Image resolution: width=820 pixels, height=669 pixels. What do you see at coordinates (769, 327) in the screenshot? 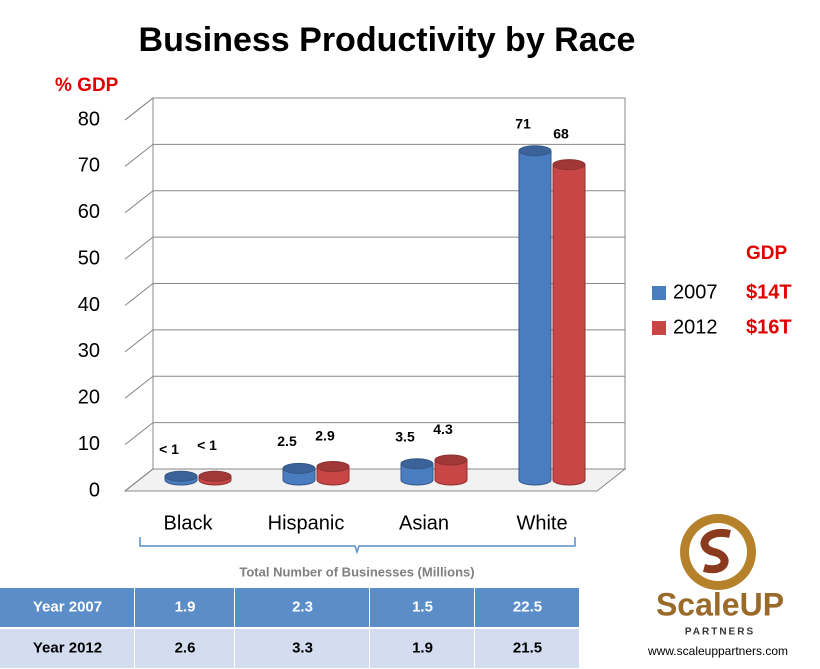
I see `legend-note: $16T` at bounding box center [769, 327].